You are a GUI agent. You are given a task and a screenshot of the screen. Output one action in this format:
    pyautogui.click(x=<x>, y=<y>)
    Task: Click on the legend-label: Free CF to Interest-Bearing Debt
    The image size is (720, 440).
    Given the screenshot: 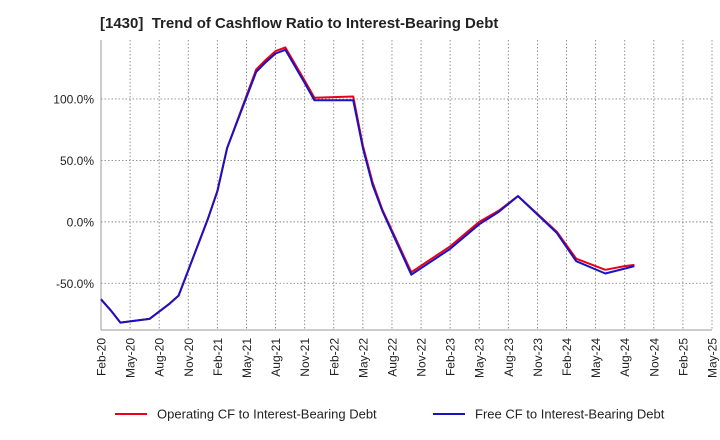 What is the action you would take?
    pyautogui.click(x=570, y=414)
    